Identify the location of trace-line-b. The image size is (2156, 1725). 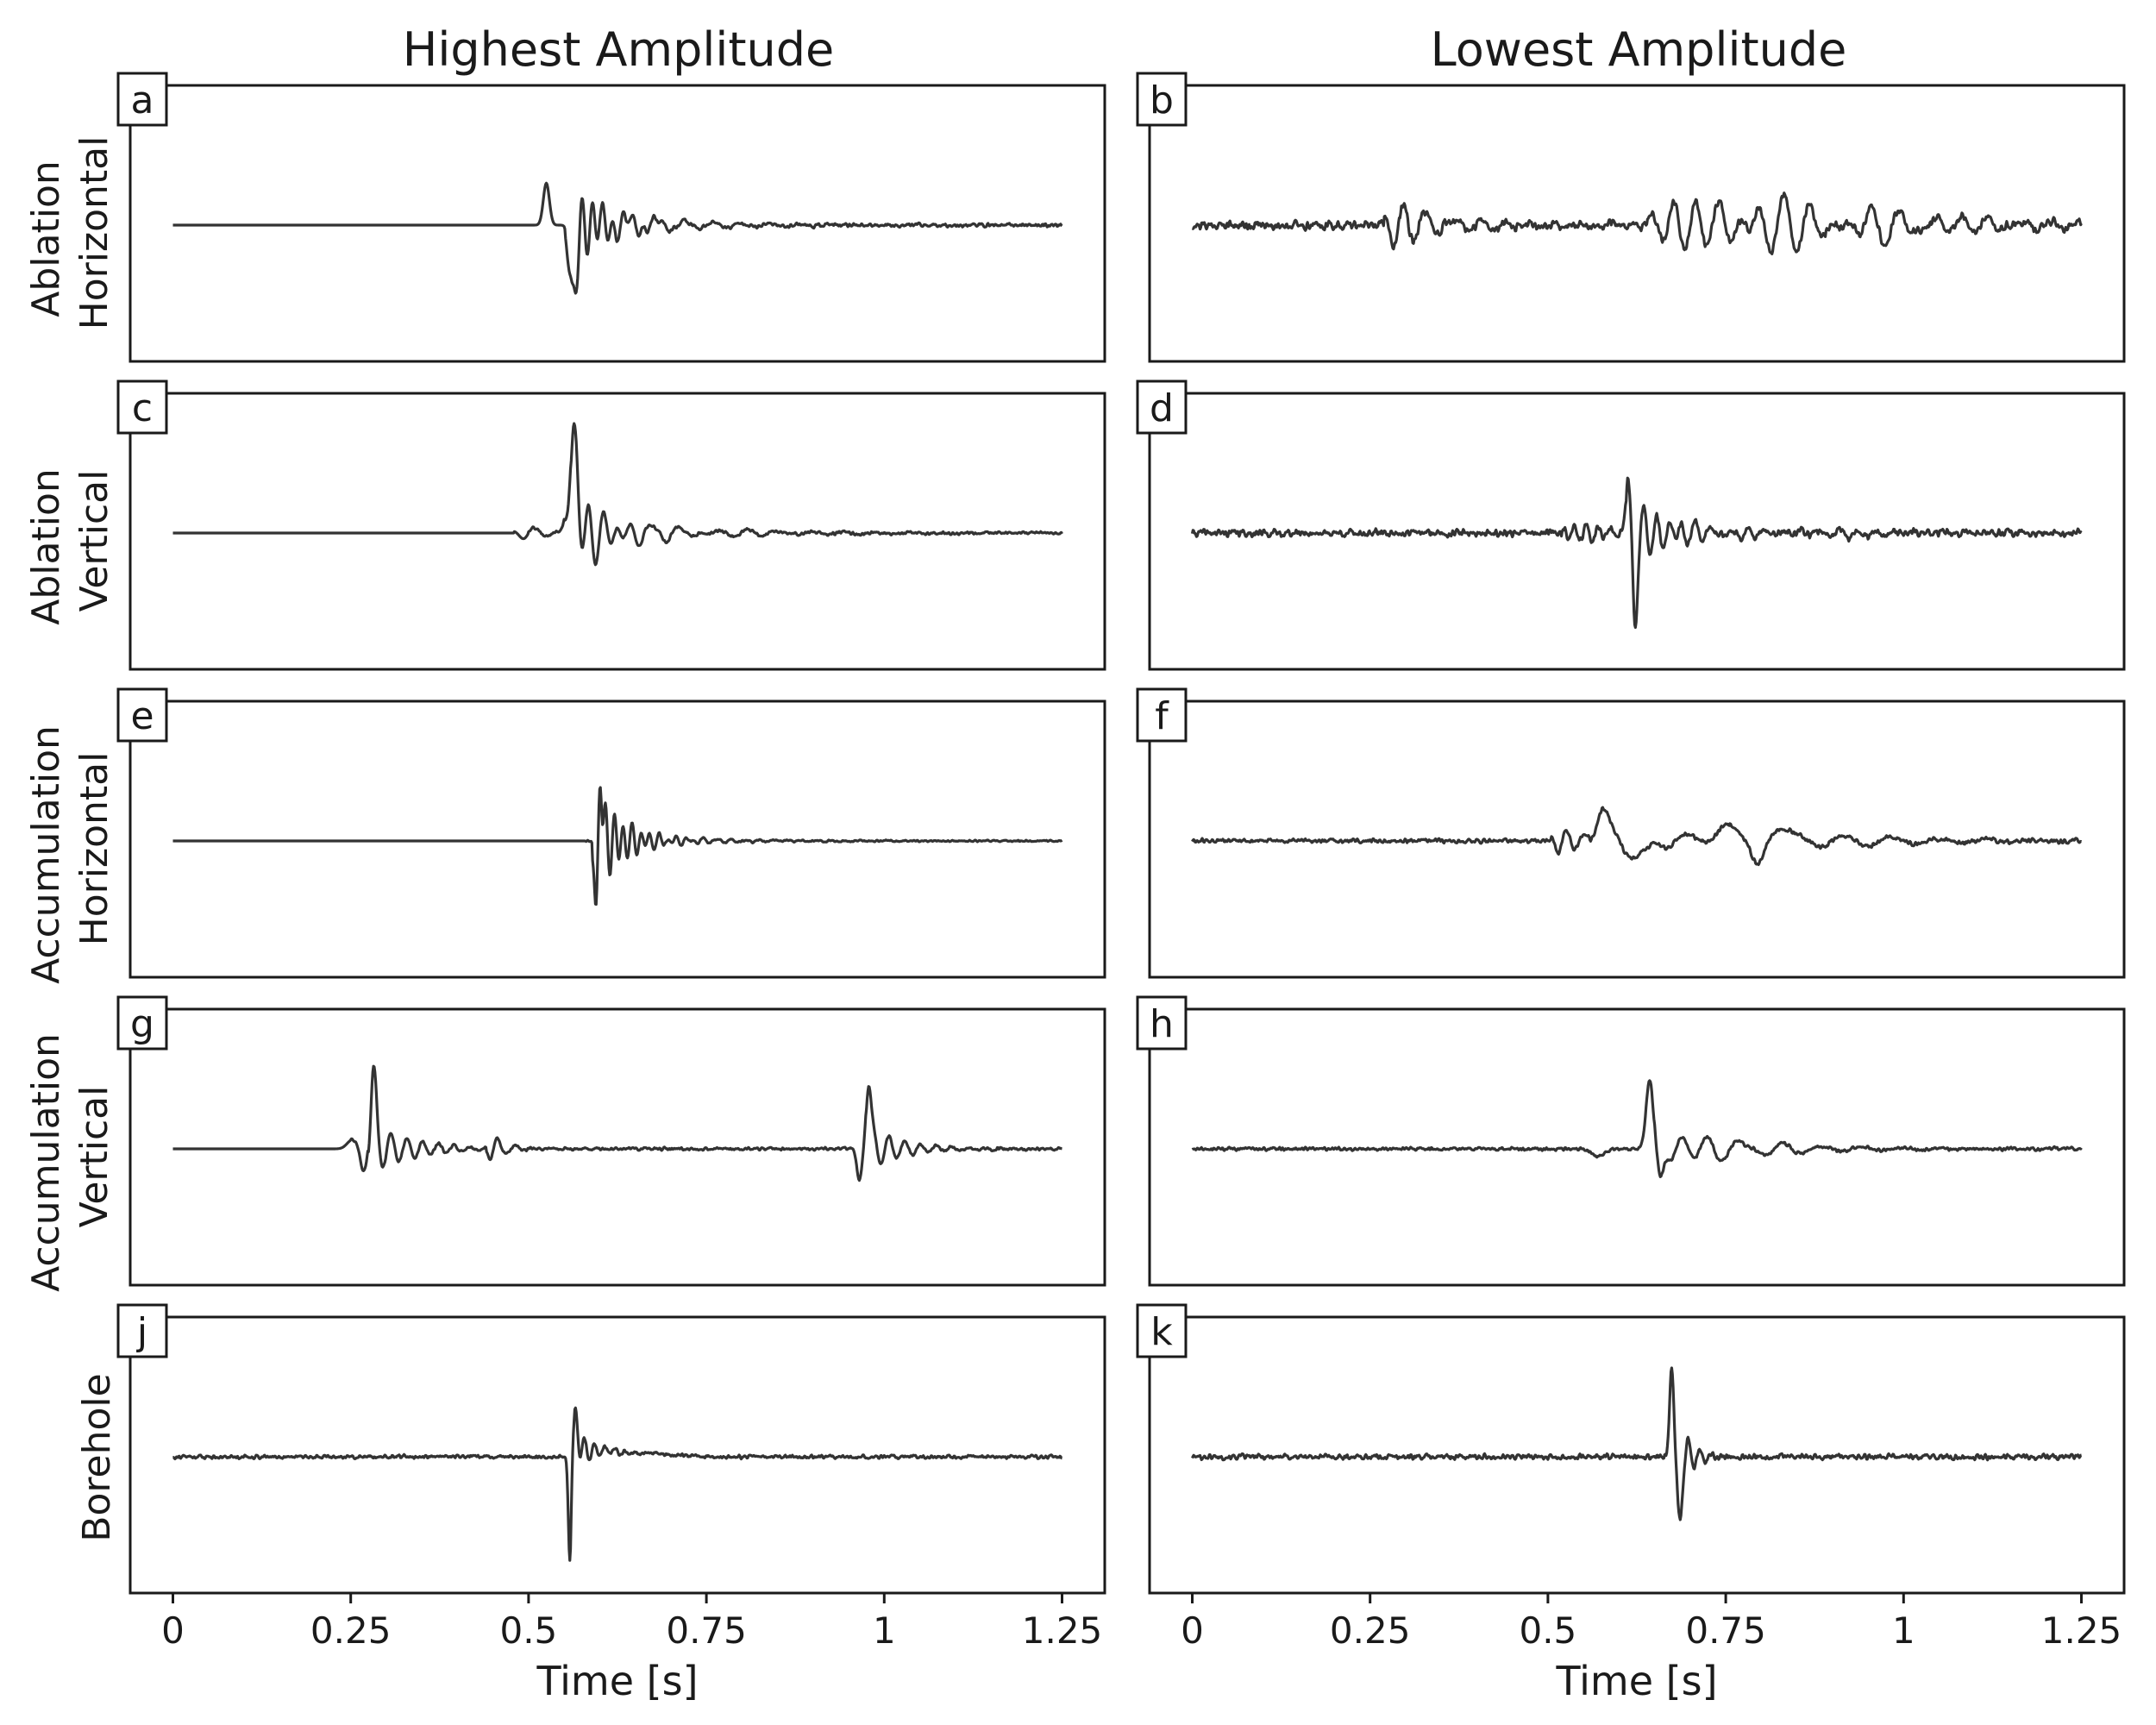
(1637, 223).